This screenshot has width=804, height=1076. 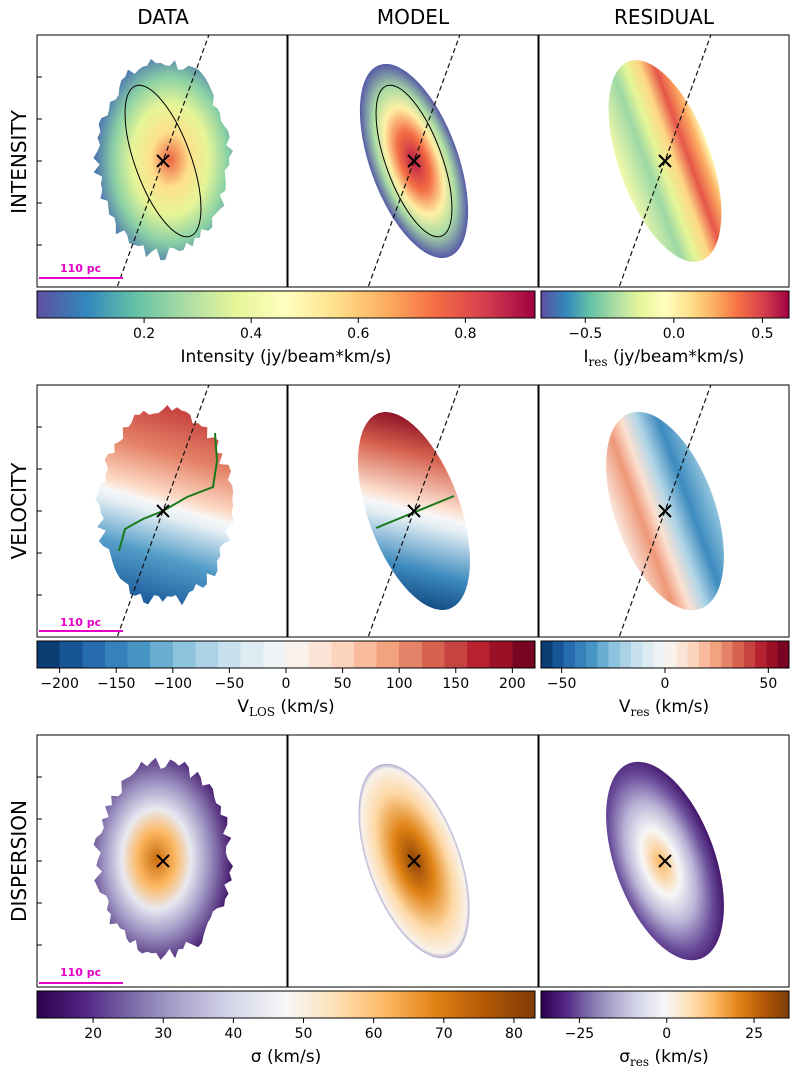 What do you see at coordinates (664, 17) in the screenshot?
I see `column-title-residual: RESIDUAL` at bounding box center [664, 17].